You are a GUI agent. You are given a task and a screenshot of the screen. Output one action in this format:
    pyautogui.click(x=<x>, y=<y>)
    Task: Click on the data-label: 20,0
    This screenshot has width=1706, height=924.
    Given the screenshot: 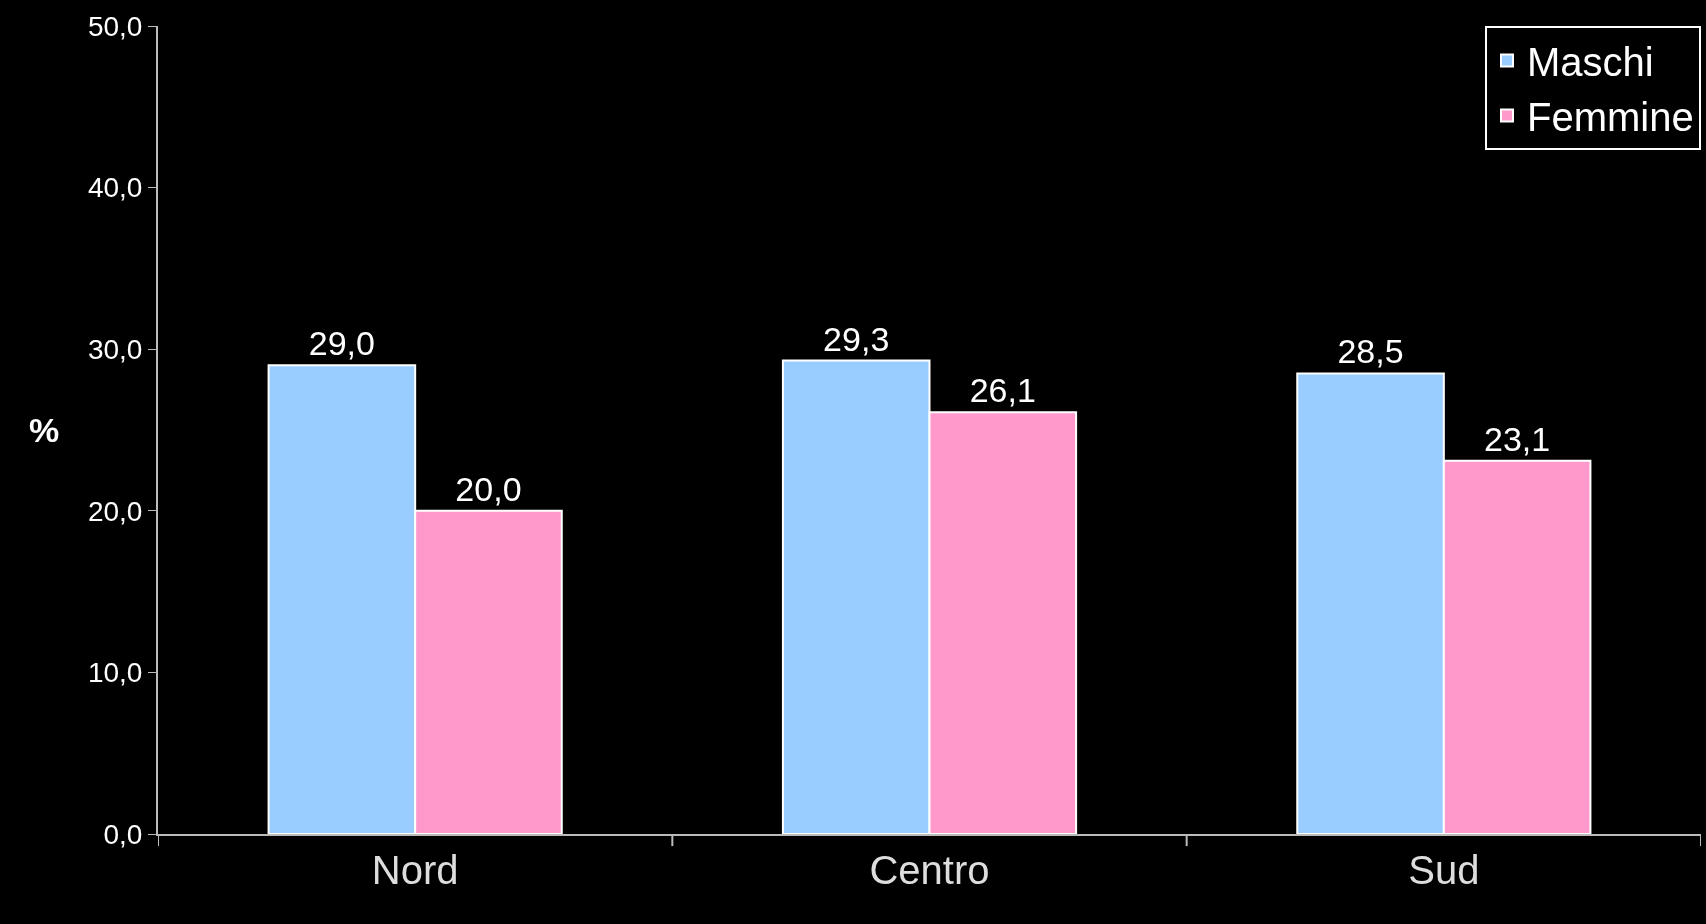 What is the action you would take?
    pyautogui.click(x=488, y=488)
    